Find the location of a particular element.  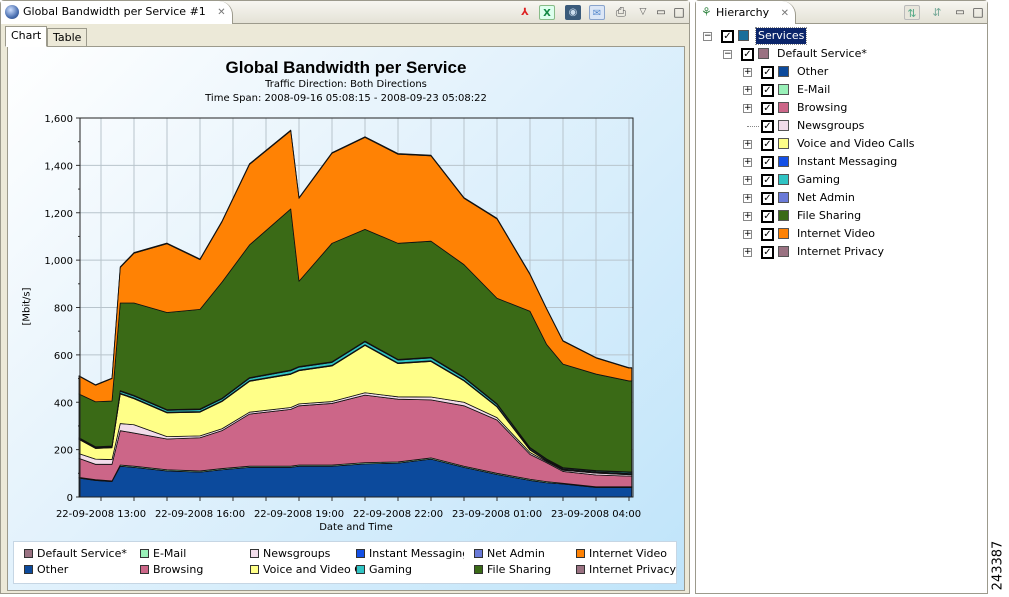

figure-id: 243387 is located at coordinates (998, 566).